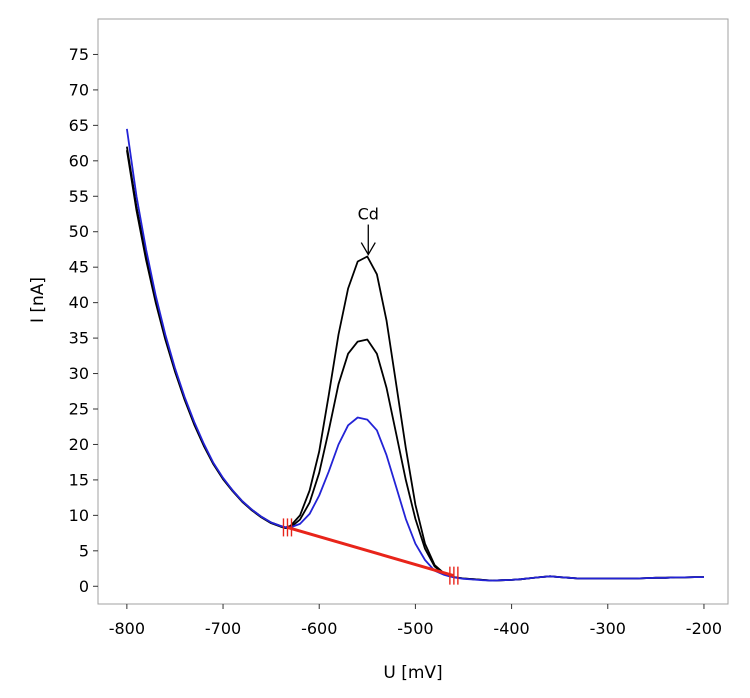 This screenshot has height=698, width=750. I want to click on y-tick-label: 40, so click(79, 302).